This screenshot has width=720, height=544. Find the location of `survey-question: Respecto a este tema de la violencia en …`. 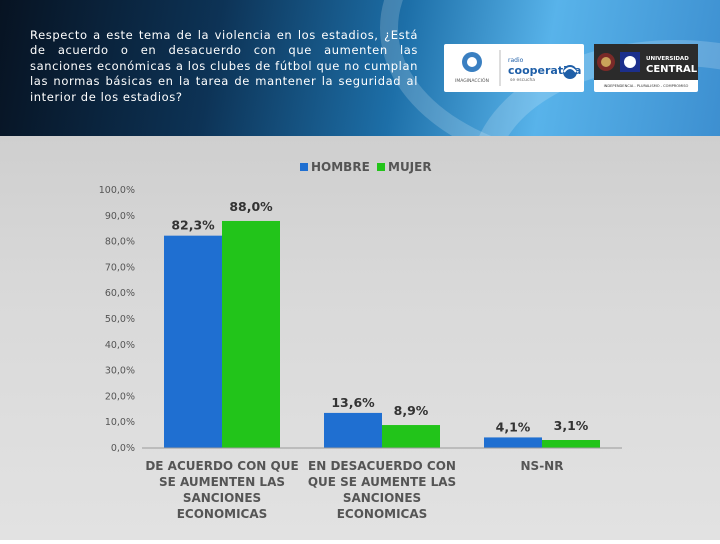

survey-question: Respecto a este tema de la violencia en … is located at coordinates (224, 66).